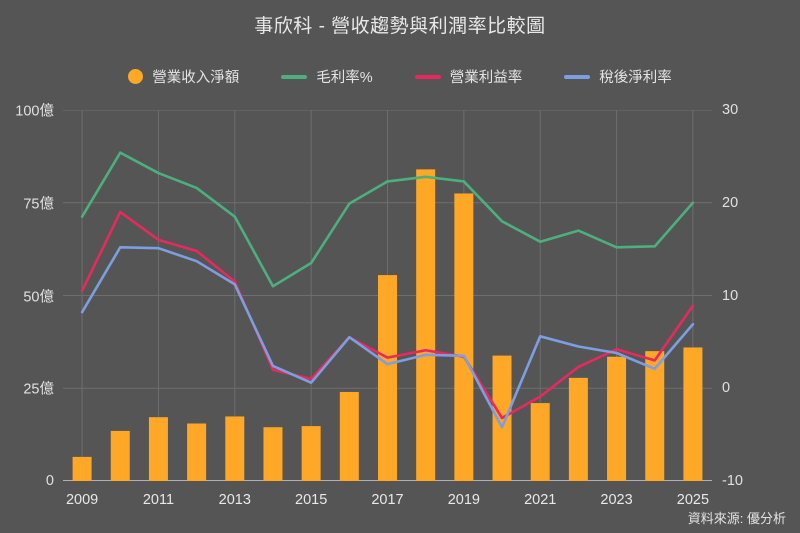 This screenshot has height=533, width=800. I want to click on chart-legend: 營業收入淨額 毛利率% 營業利益率 稅後淨利率, so click(400, 76).